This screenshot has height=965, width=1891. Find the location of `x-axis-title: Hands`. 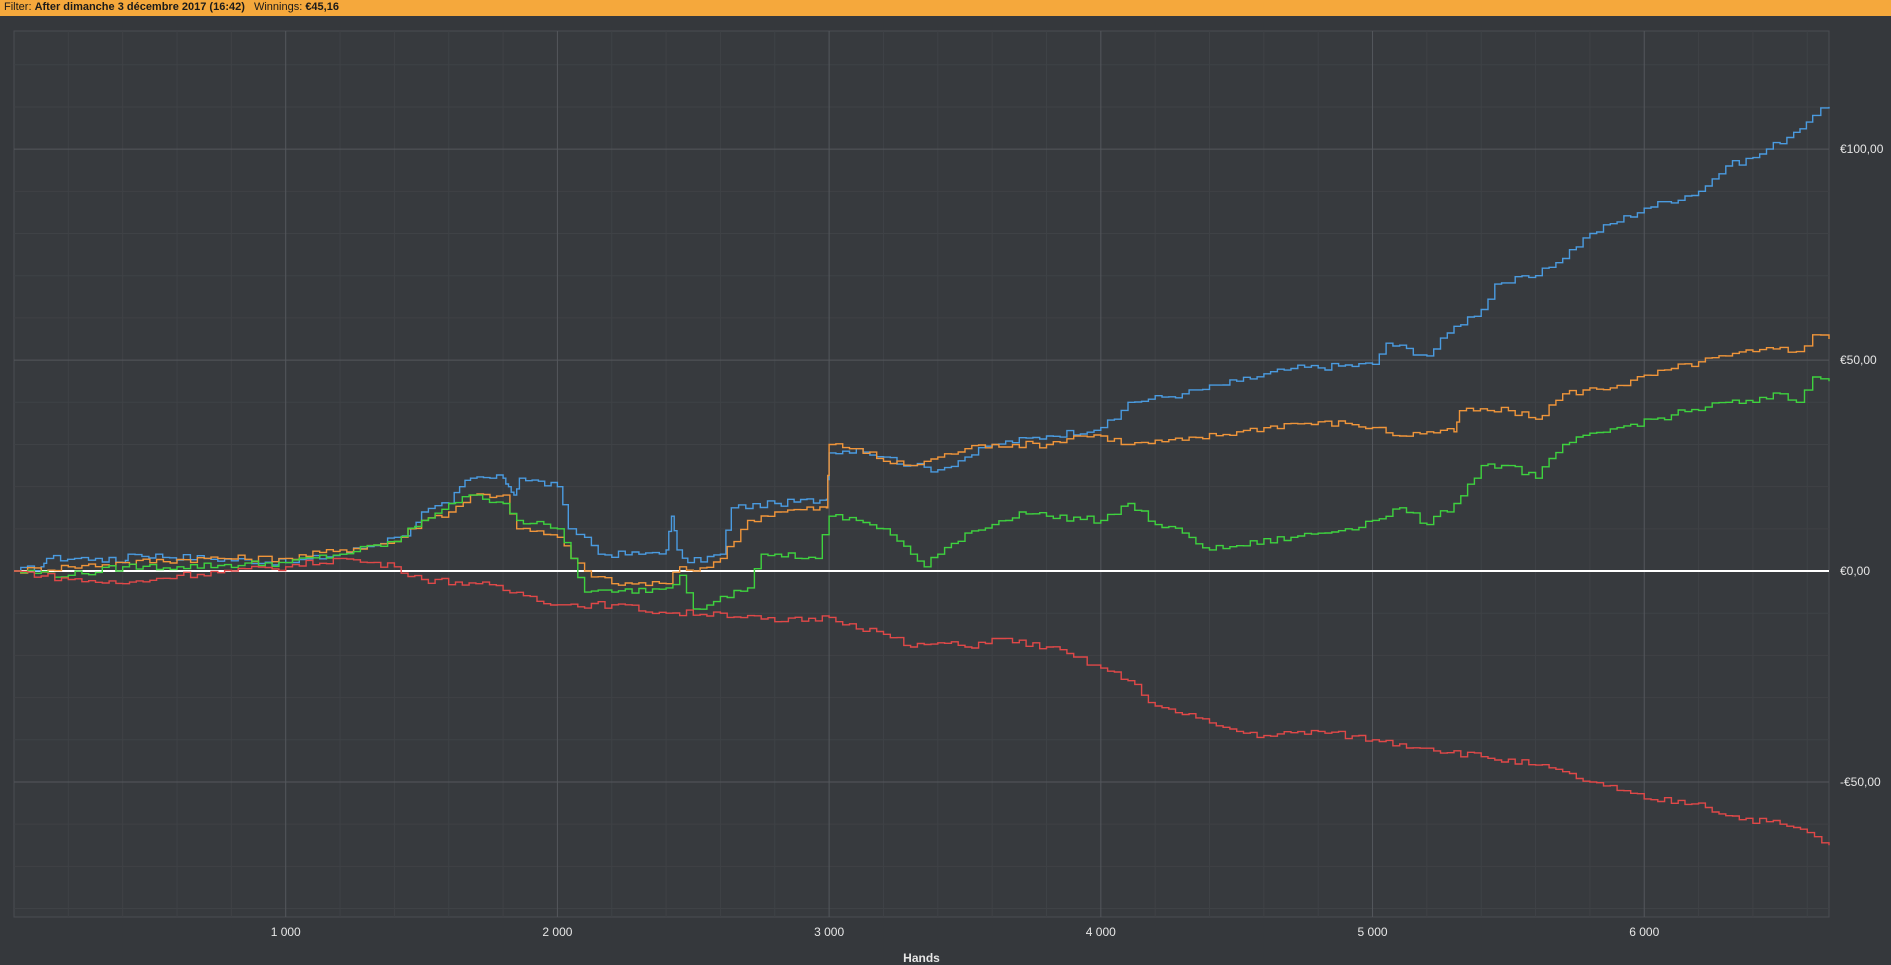

x-axis-title: Hands is located at coordinates (921, 958).